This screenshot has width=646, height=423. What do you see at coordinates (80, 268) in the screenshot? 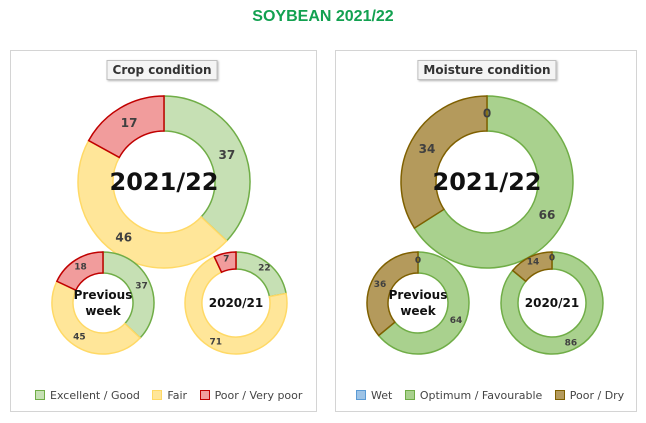
I see `crop-donut-1-value-label-2: 18` at bounding box center [80, 268].